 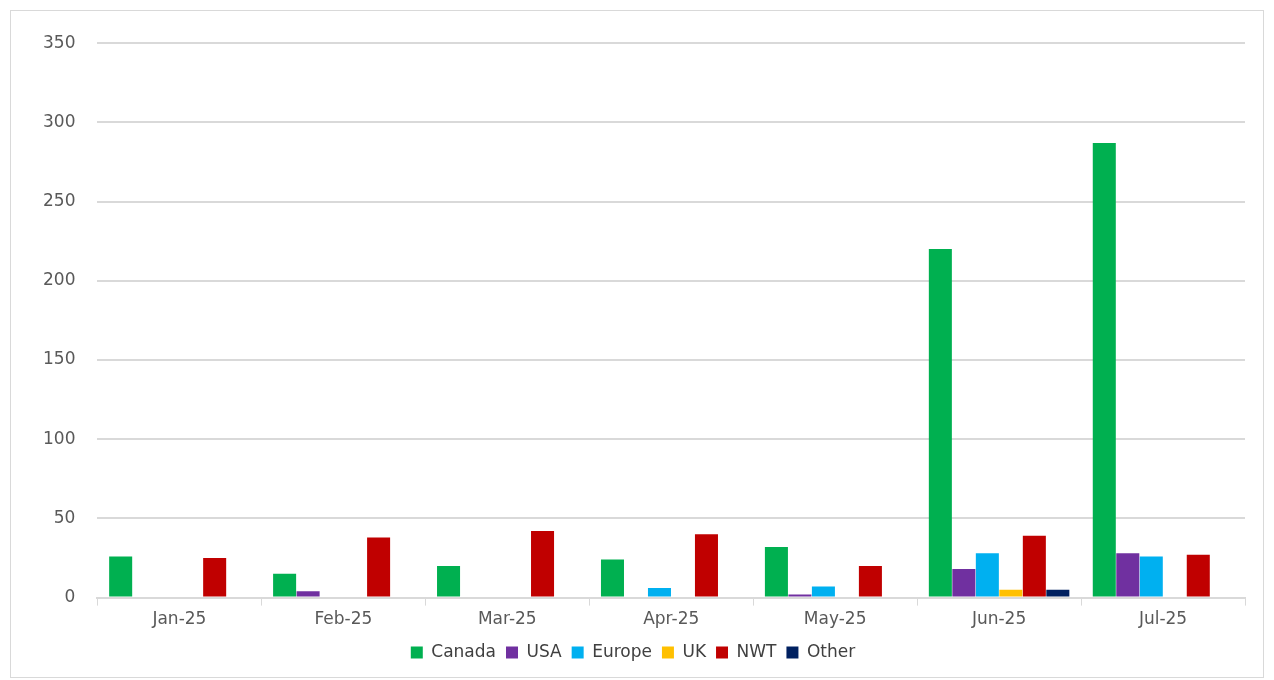 What do you see at coordinates (831, 650) in the screenshot?
I see `legend-label: Other` at bounding box center [831, 650].